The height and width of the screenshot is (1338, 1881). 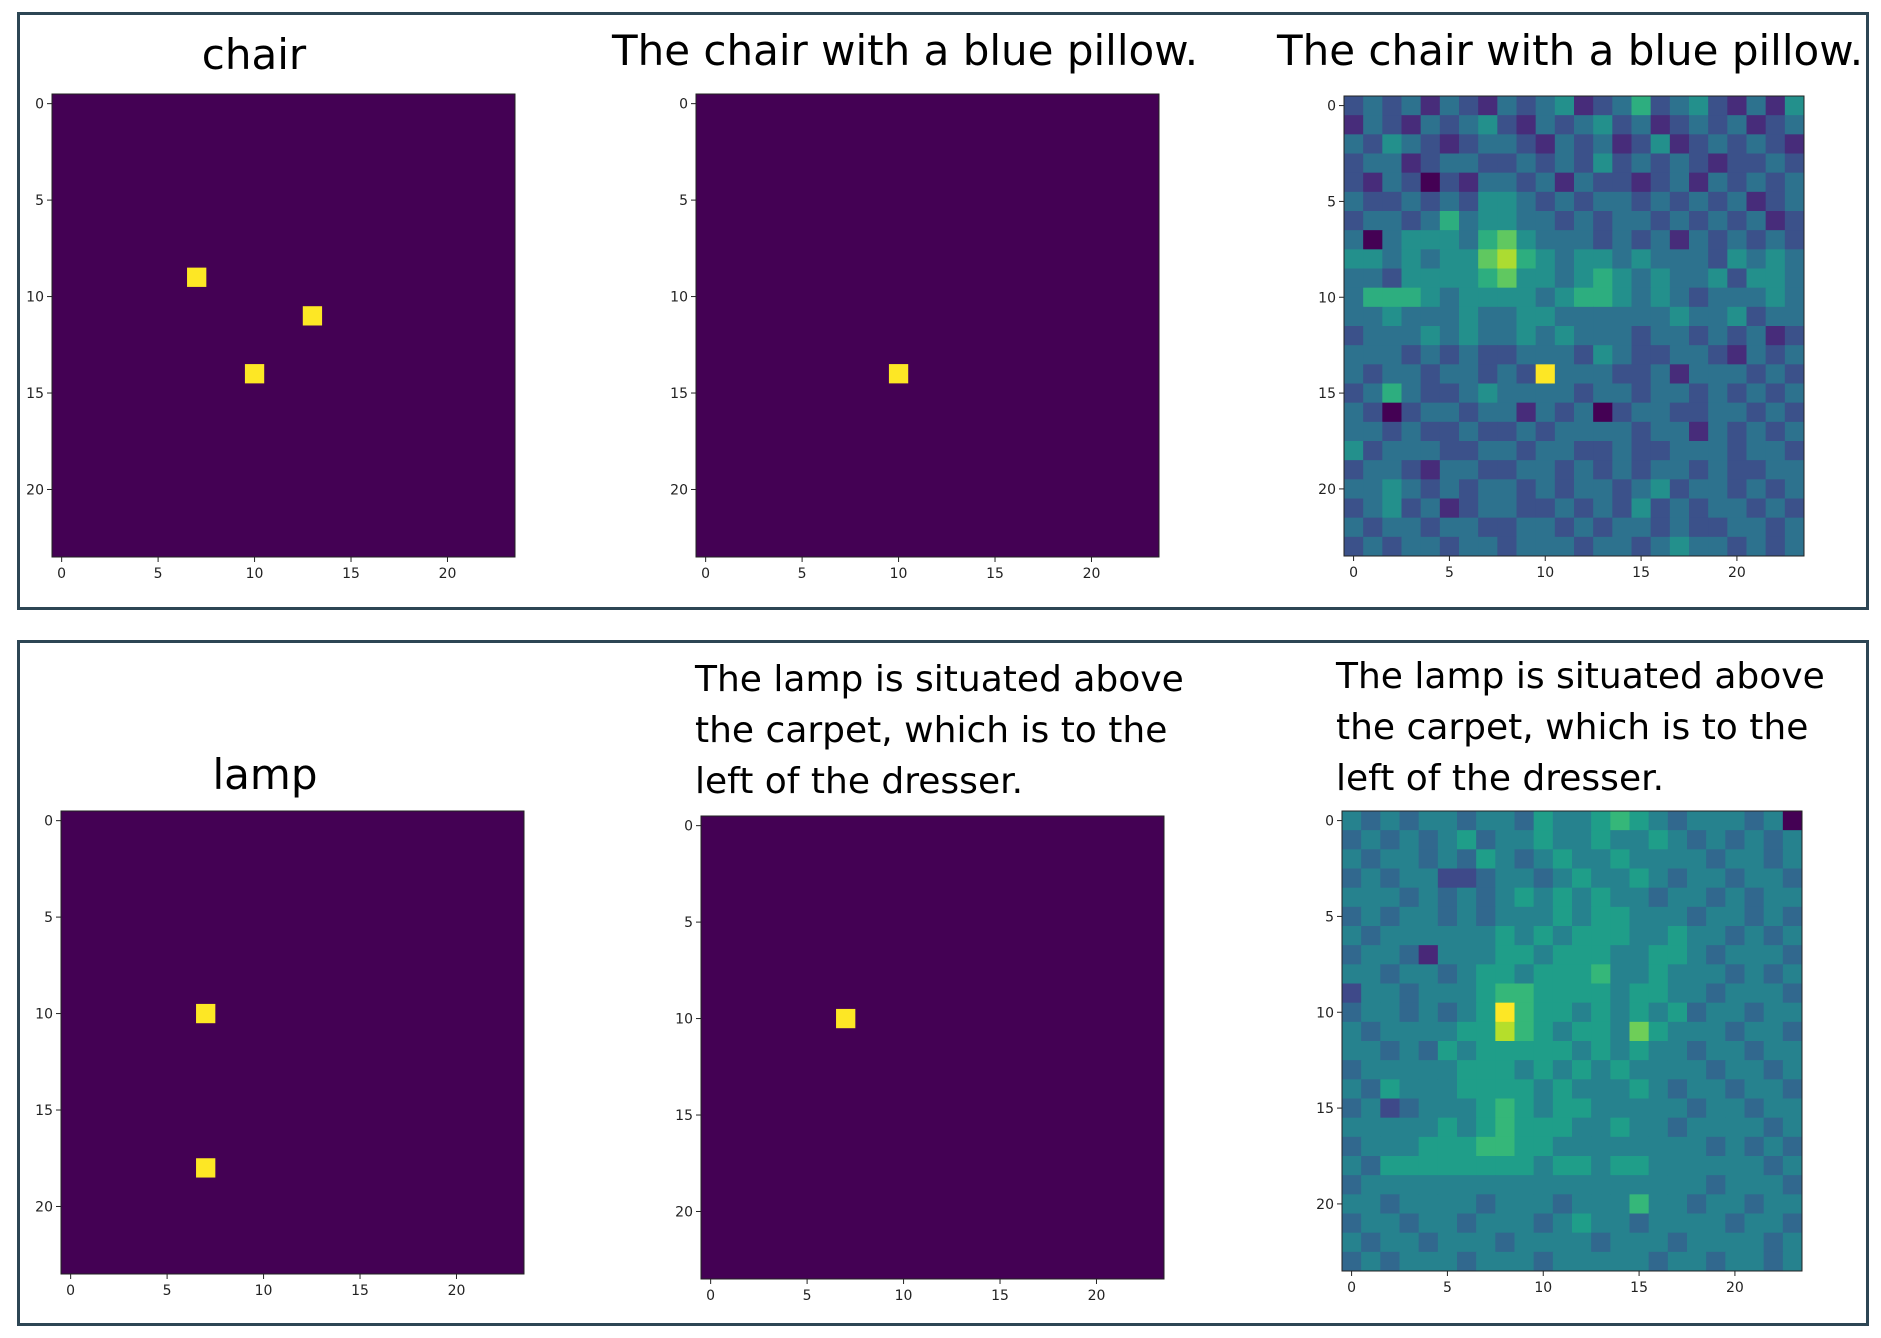 What do you see at coordinates (457, 1291) in the screenshot?
I see `x-tick-label: 20` at bounding box center [457, 1291].